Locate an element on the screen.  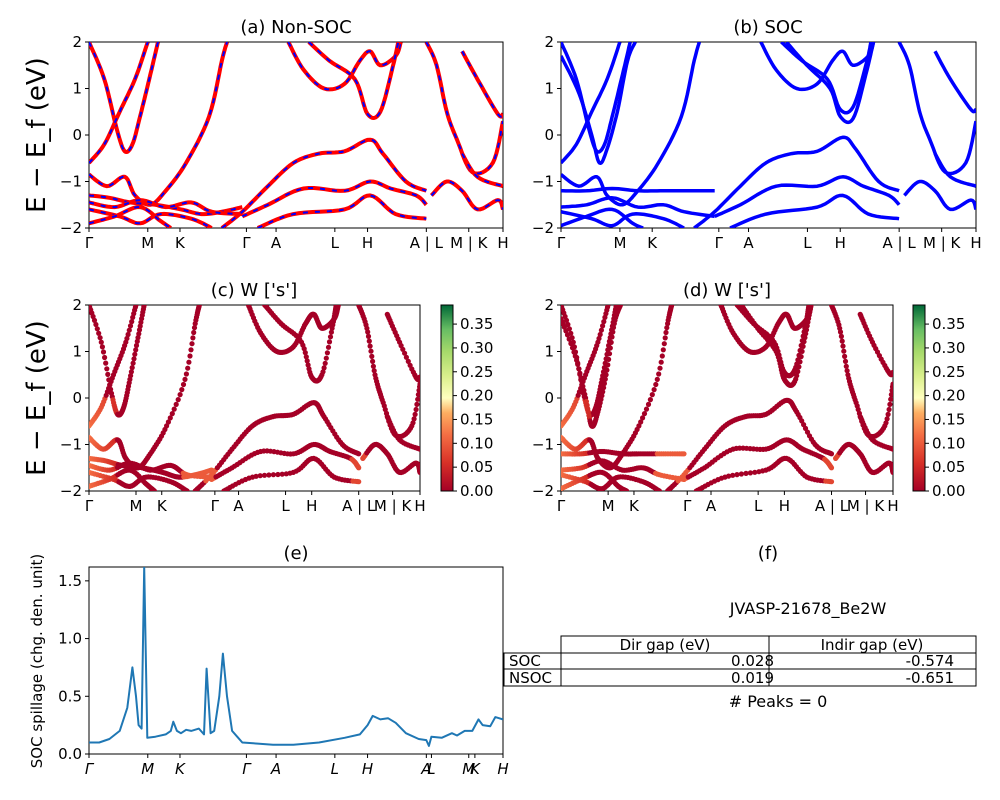
colorbar-tick-label: 0.15 is located at coordinates (948, 419).